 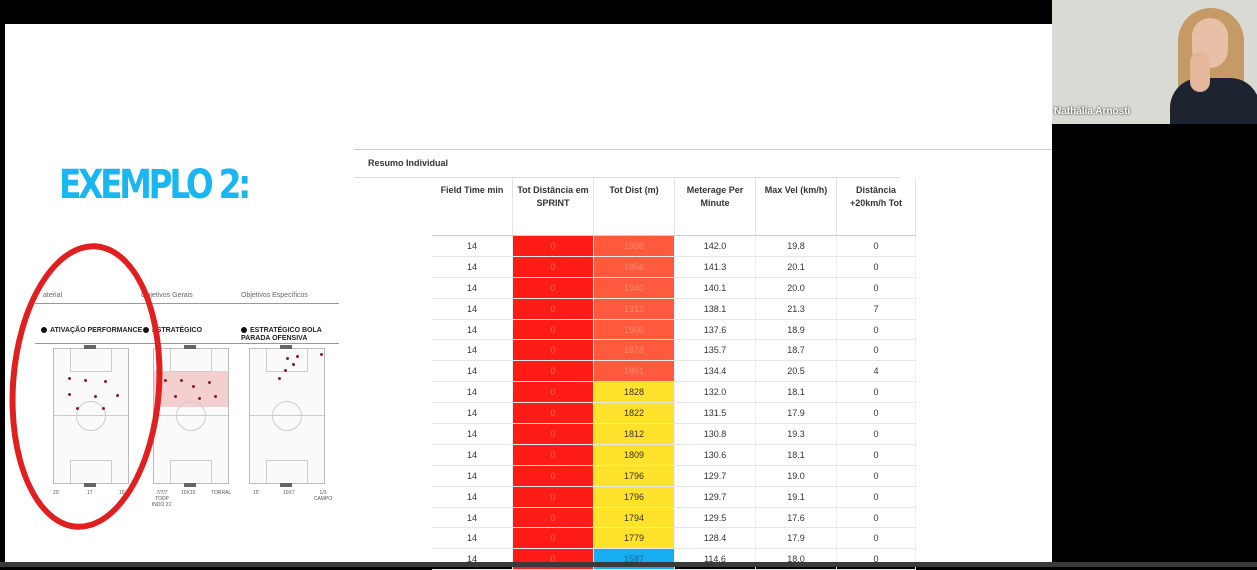 I want to click on cell-max-velocity: 20.0, so click(x=796, y=288).